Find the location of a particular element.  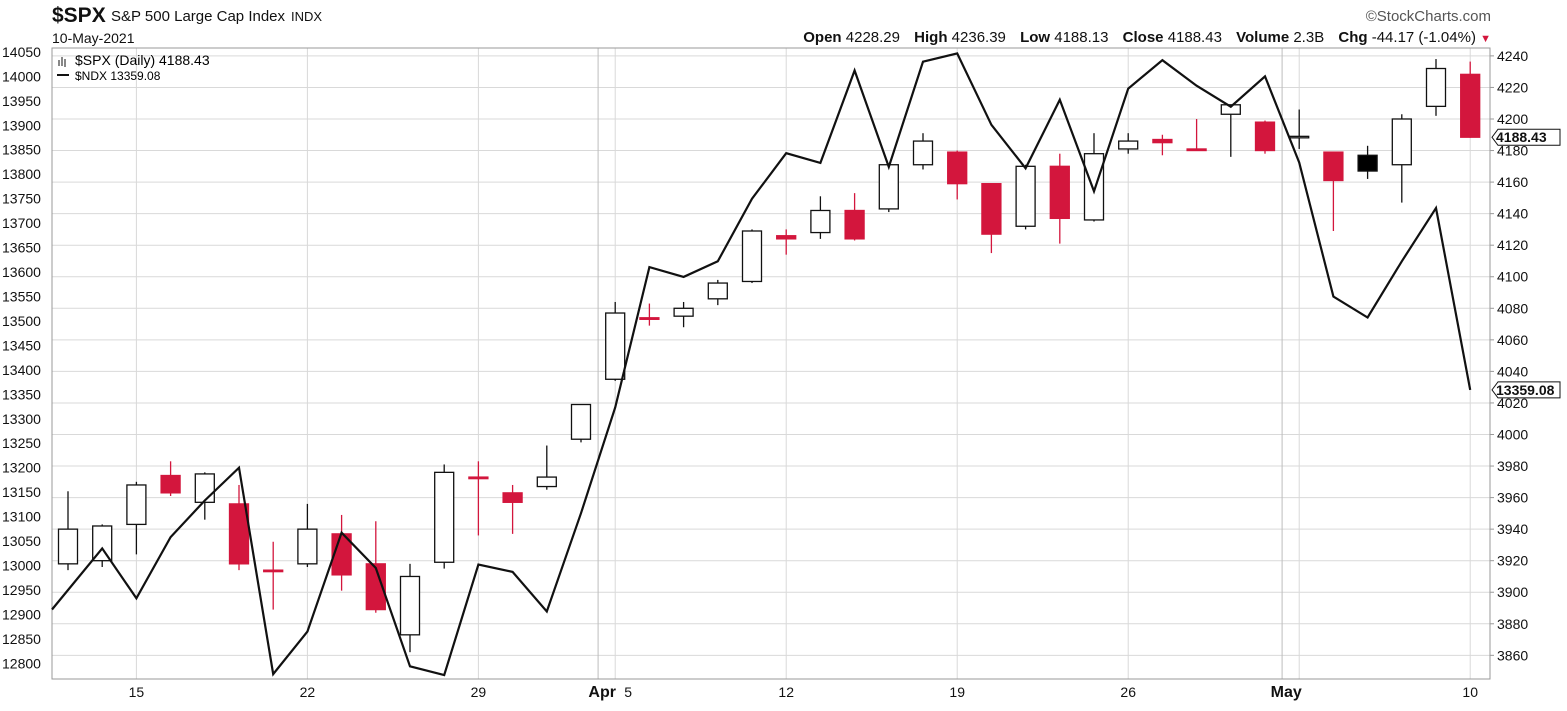

open-label: Open is located at coordinates (822, 37).